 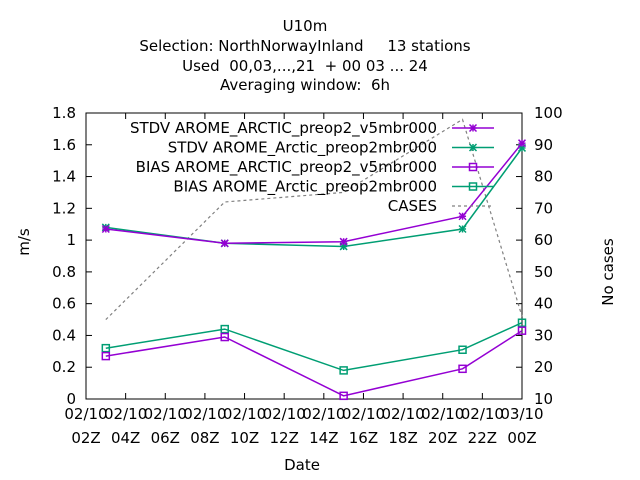 What do you see at coordinates (543, 399) in the screenshot?
I see `y2-tick-label: 10` at bounding box center [543, 399].